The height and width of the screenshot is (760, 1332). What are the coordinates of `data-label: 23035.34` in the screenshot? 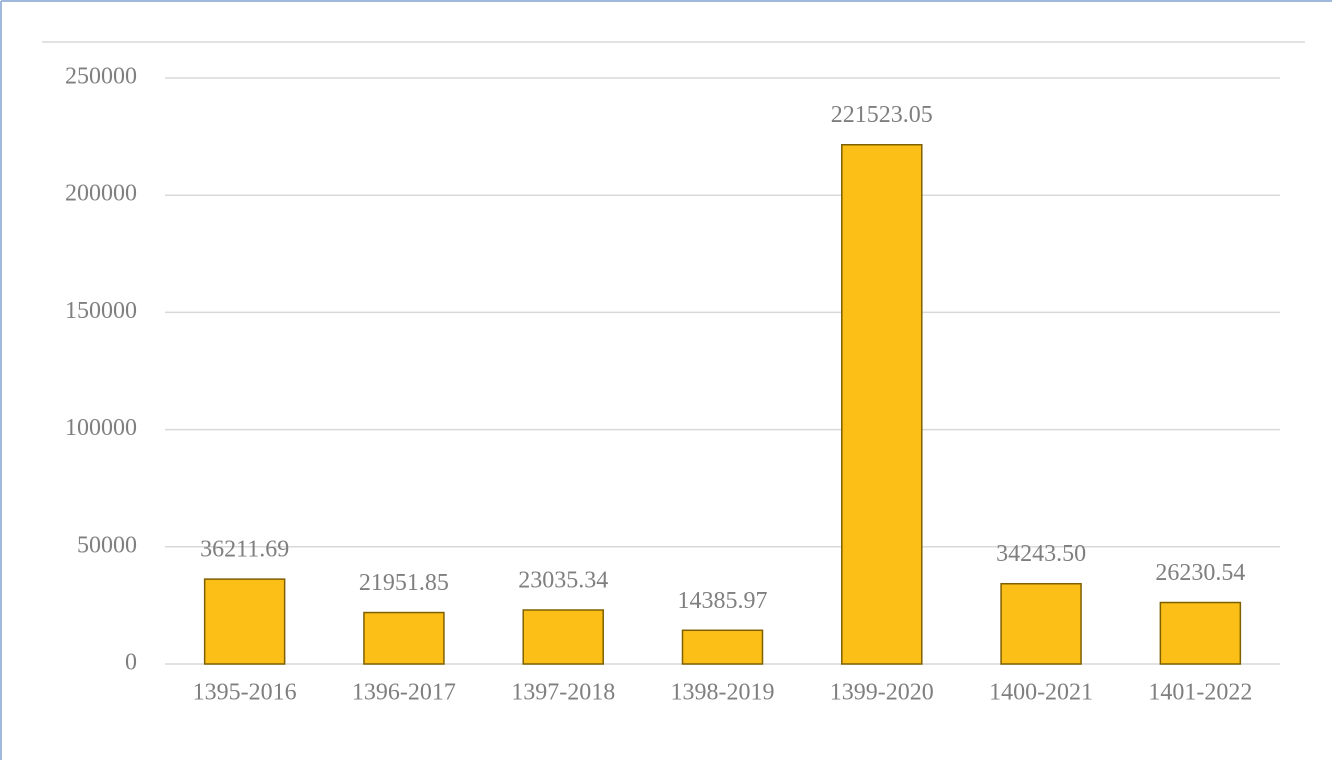 It's located at (563, 581).